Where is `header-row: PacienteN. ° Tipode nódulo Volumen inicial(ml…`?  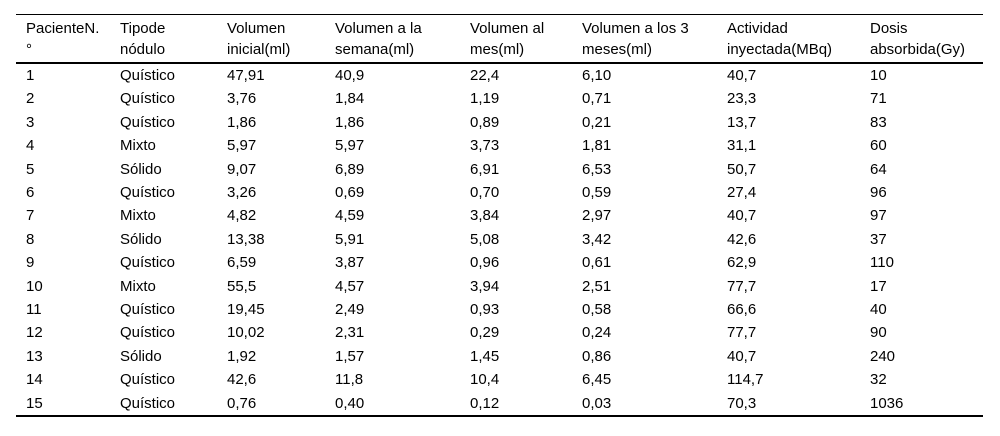
header-row: PacienteN. ° Tipode nódulo Volumen inicial(ml… is located at coordinates (499, 39).